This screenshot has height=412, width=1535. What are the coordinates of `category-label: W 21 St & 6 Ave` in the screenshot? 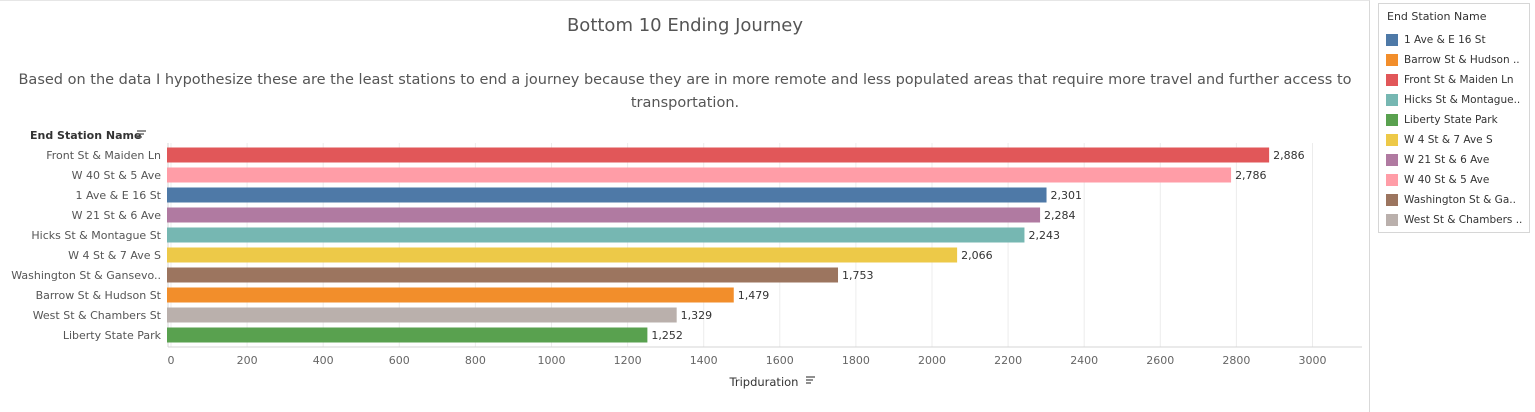 It's located at (117, 215).